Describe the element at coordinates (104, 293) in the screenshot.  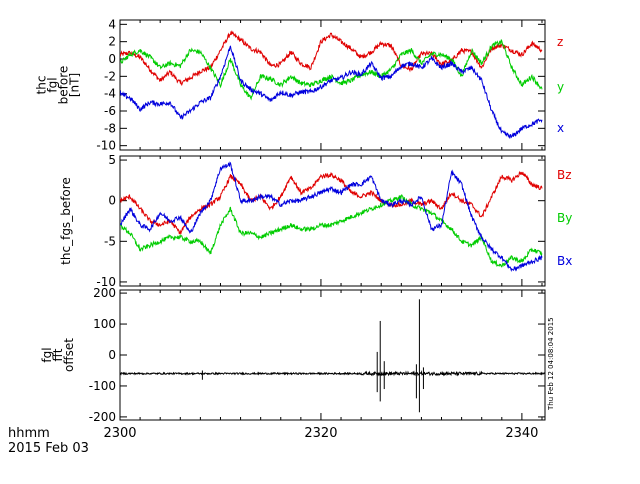
I see `y-tick-label: 200` at that location.